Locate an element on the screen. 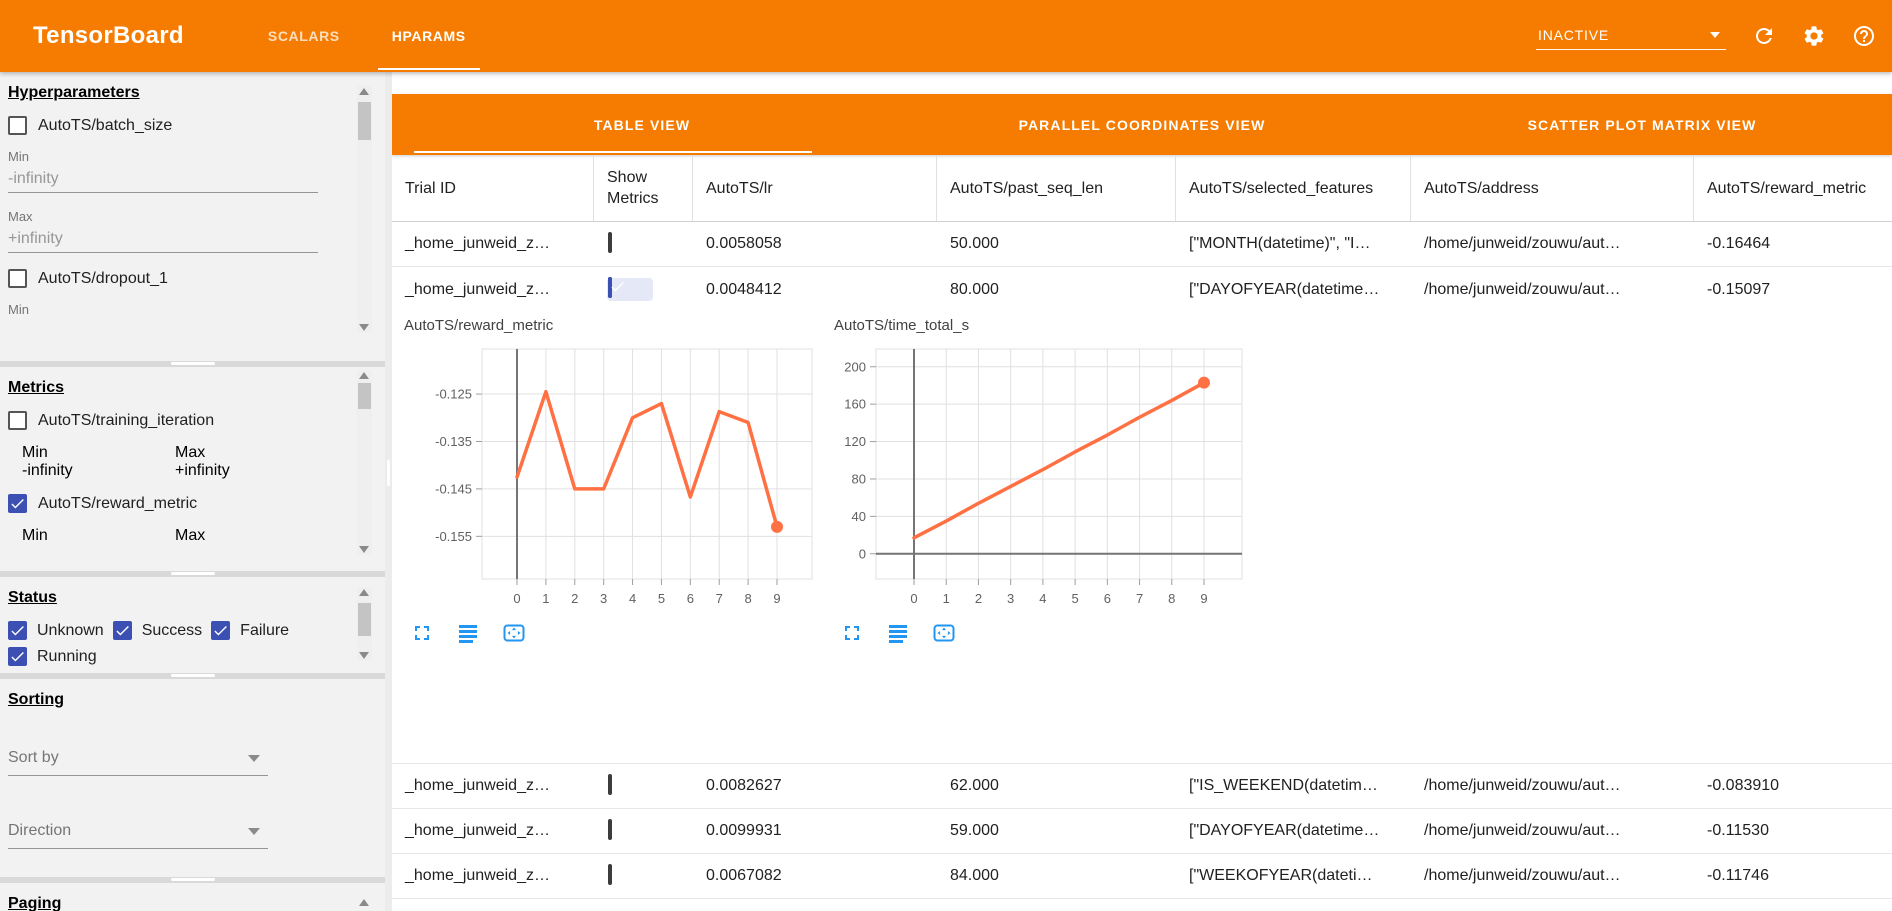 The height and width of the screenshot is (911, 1892). tab-parallel-coordinates-view: PARALLEL COORDINATES VIEW is located at coordinates (1142, 124).